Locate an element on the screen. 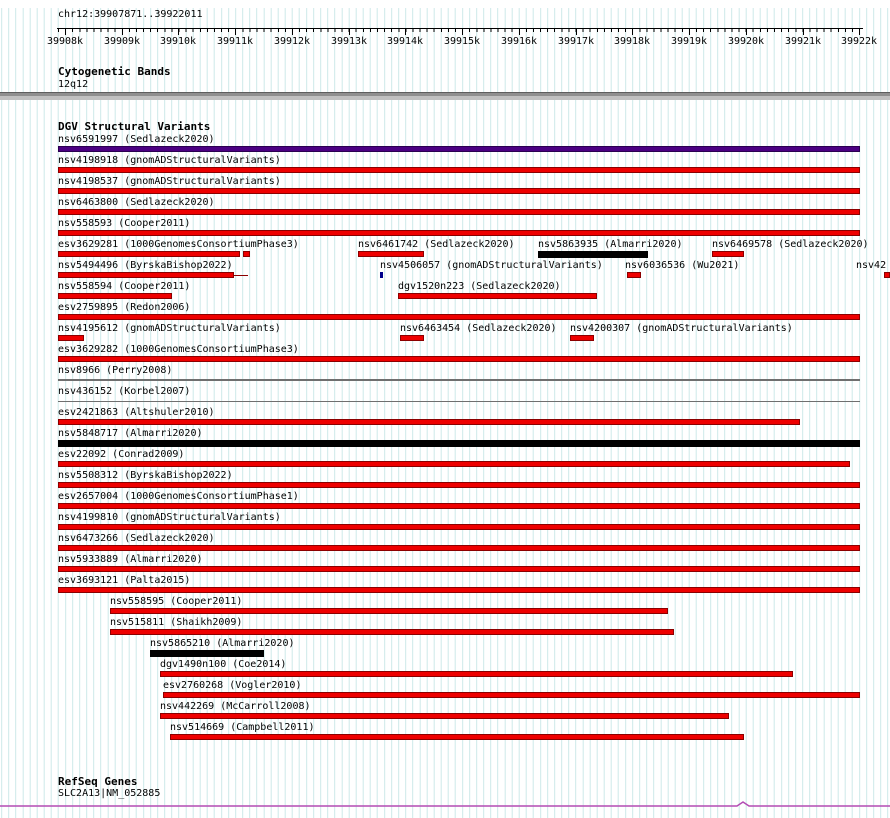 This screenshot has width=890, height=818. variant-label: nsv5508312 (ByrskaBishop2022) is located at coordinates (145, 475).